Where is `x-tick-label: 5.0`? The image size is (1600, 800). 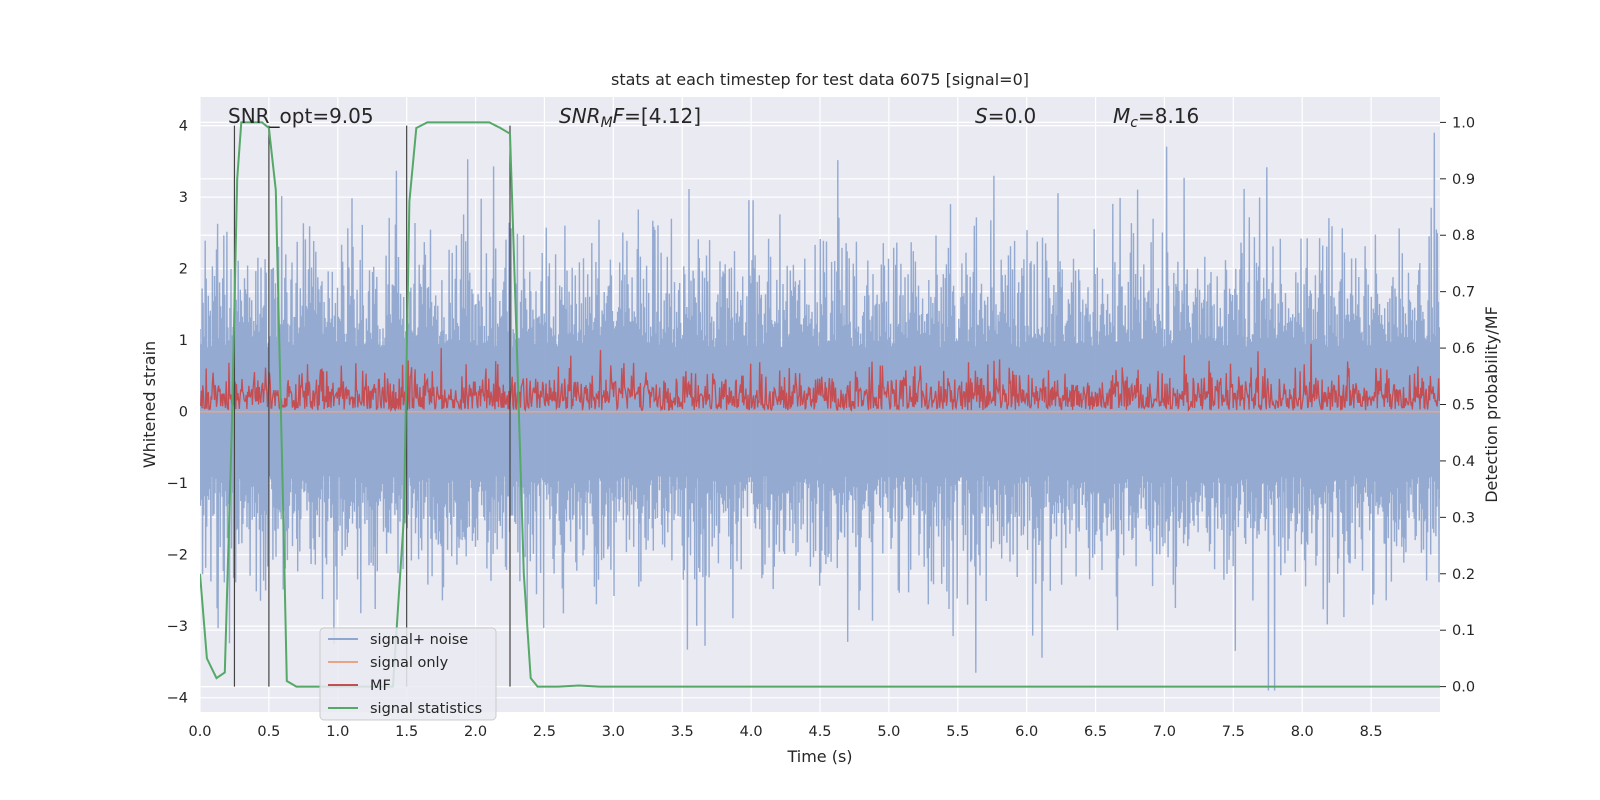 x-tick-label: 5.0 is located at coordinates (888, 732).